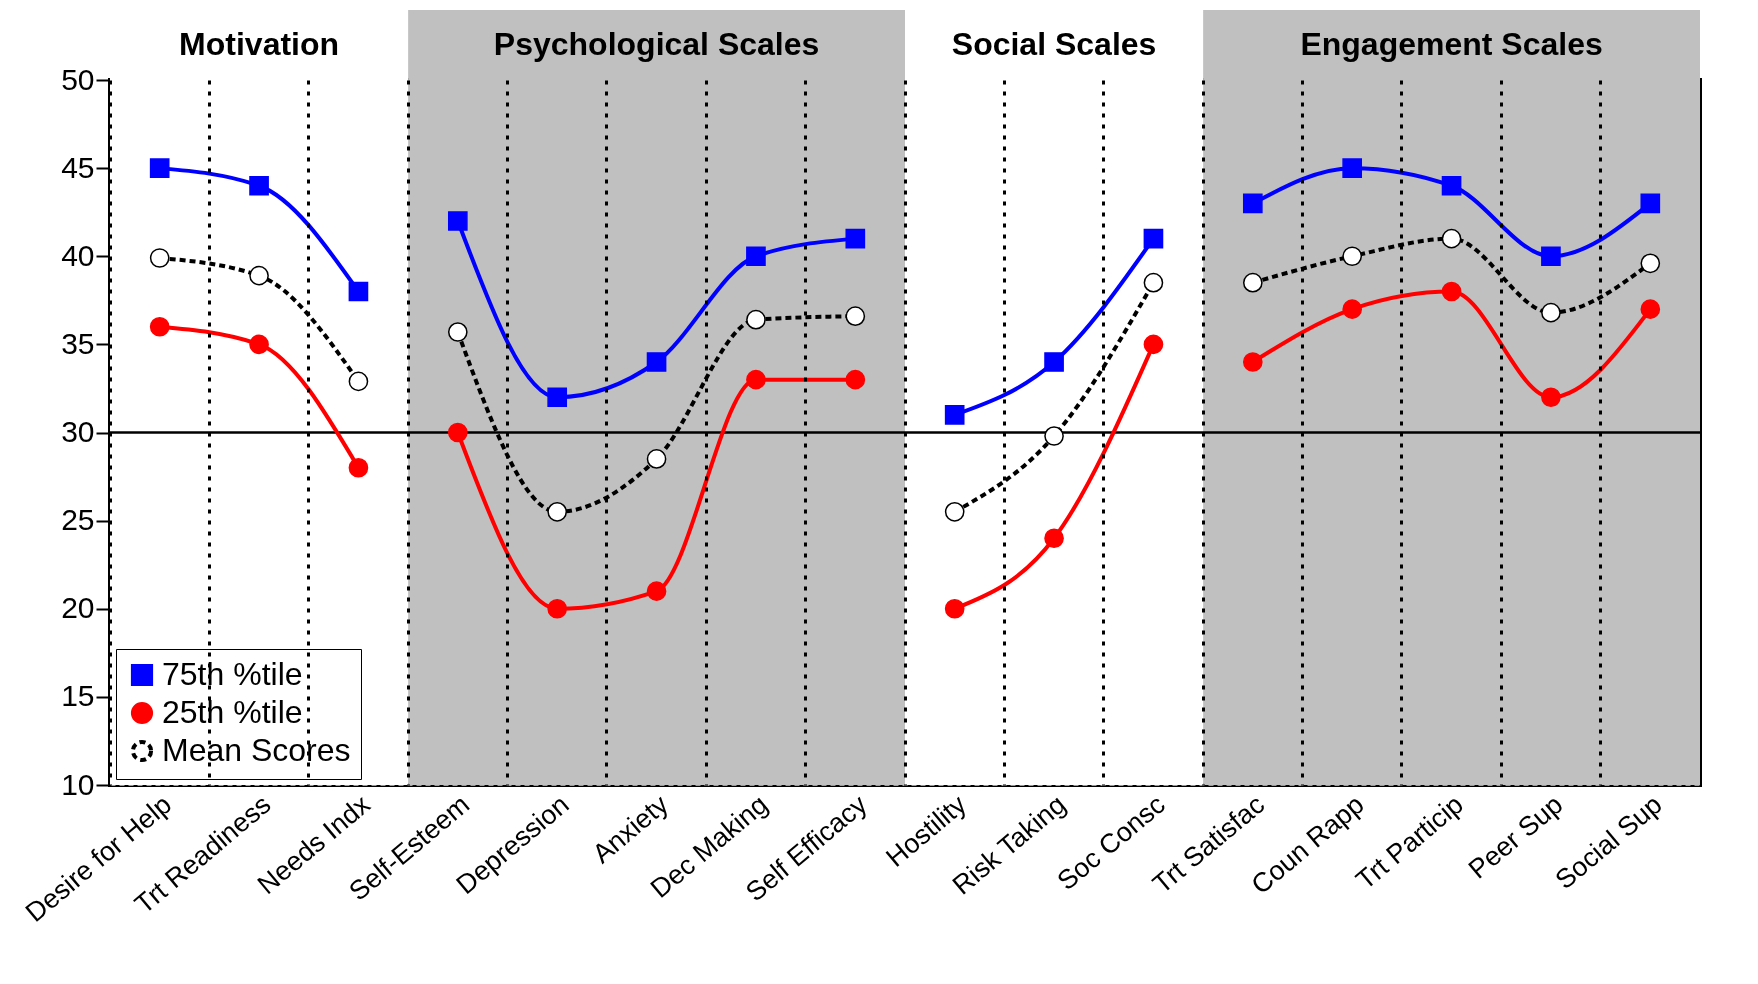 This screenshot has height=984, width=1758. I want to click on legend-label: 25th %tile, so click(232, 712).